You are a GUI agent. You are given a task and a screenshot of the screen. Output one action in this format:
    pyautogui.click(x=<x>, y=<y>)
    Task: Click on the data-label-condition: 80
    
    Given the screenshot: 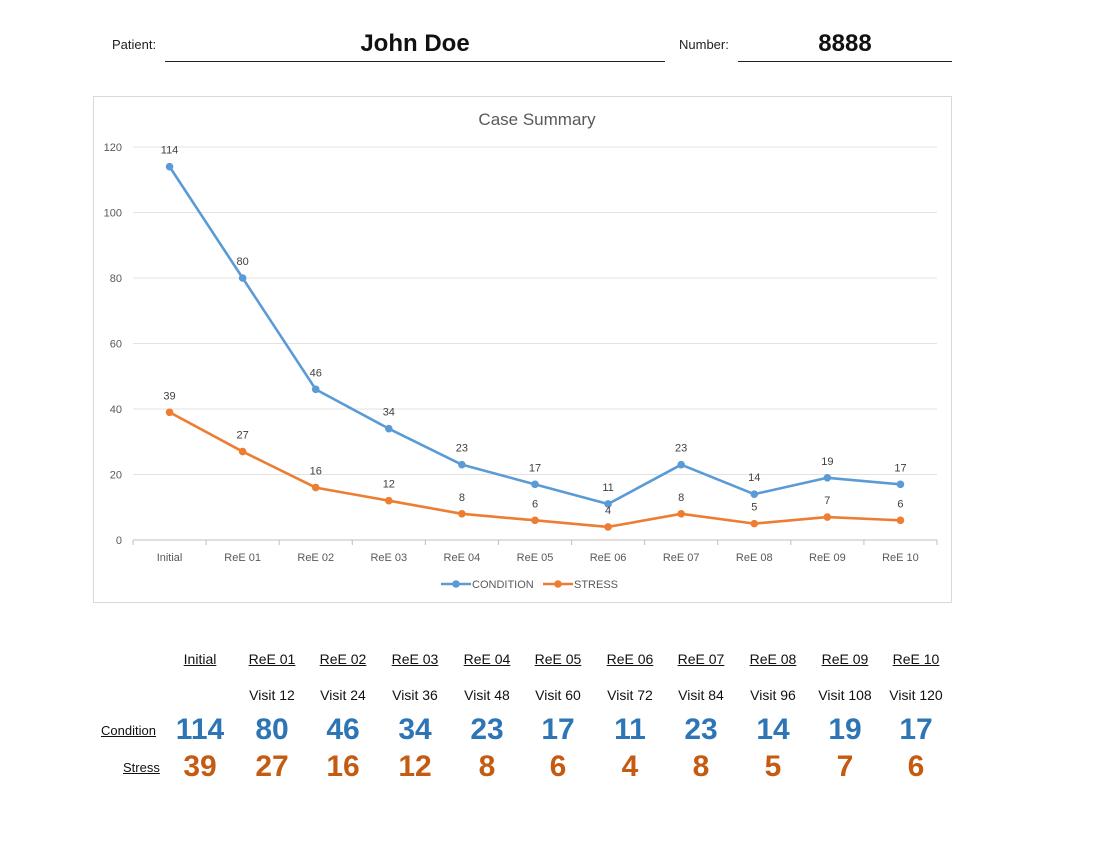 What is the action you would take?
    pyautogui.click(x=243, y=262)
    